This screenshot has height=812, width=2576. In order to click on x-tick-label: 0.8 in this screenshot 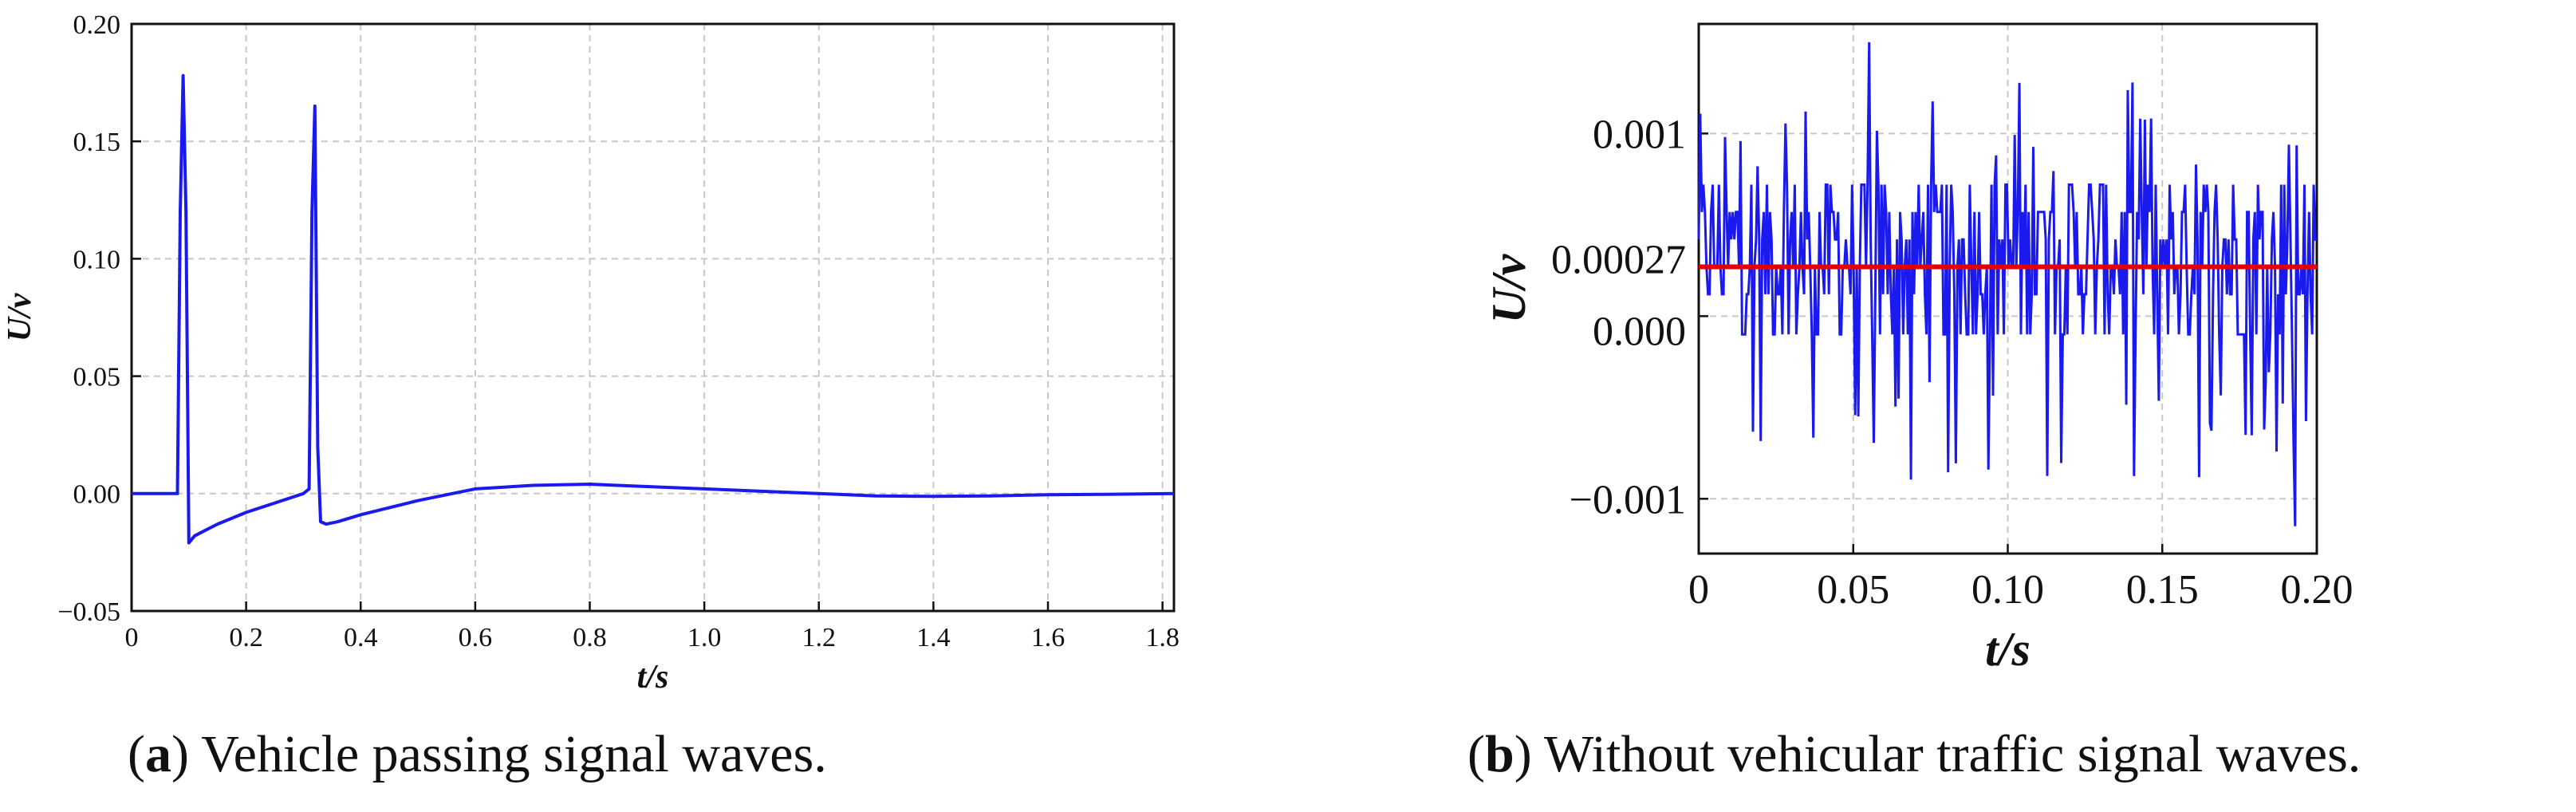, I will do `click(590, 637)`.